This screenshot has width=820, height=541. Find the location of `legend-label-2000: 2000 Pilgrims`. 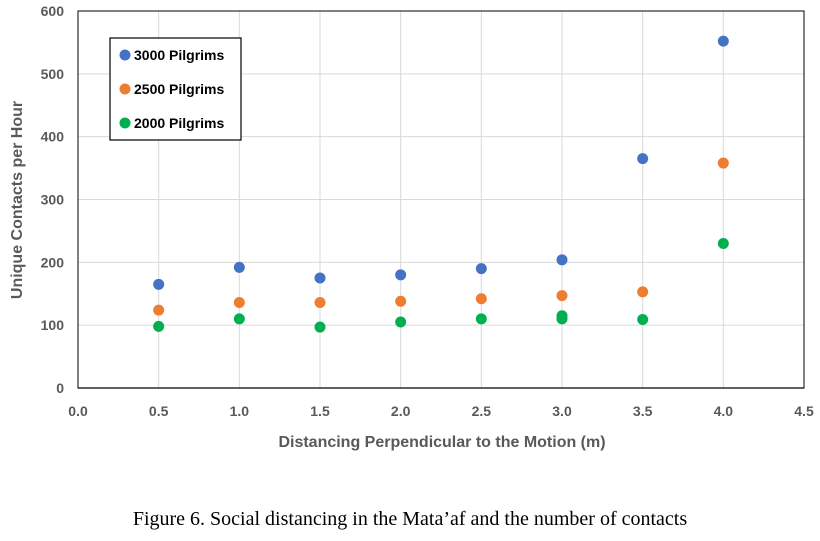

legend-label-2000: 2000 Pilgrims is located at coordinates (179, 123).